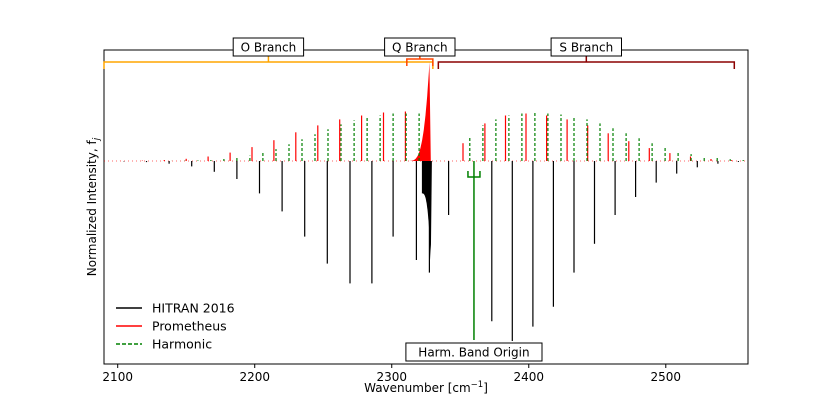  I want to click on legend-label-harmonic: Harmonic, so click(182, 344).